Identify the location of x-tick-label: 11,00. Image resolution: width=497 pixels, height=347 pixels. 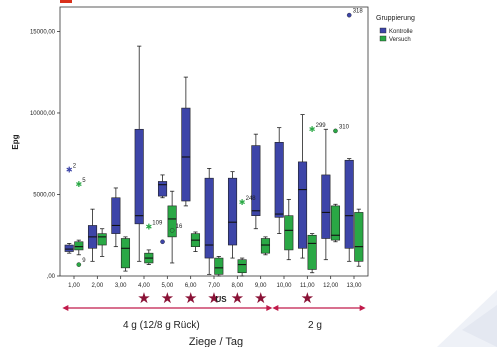
(307, 286).